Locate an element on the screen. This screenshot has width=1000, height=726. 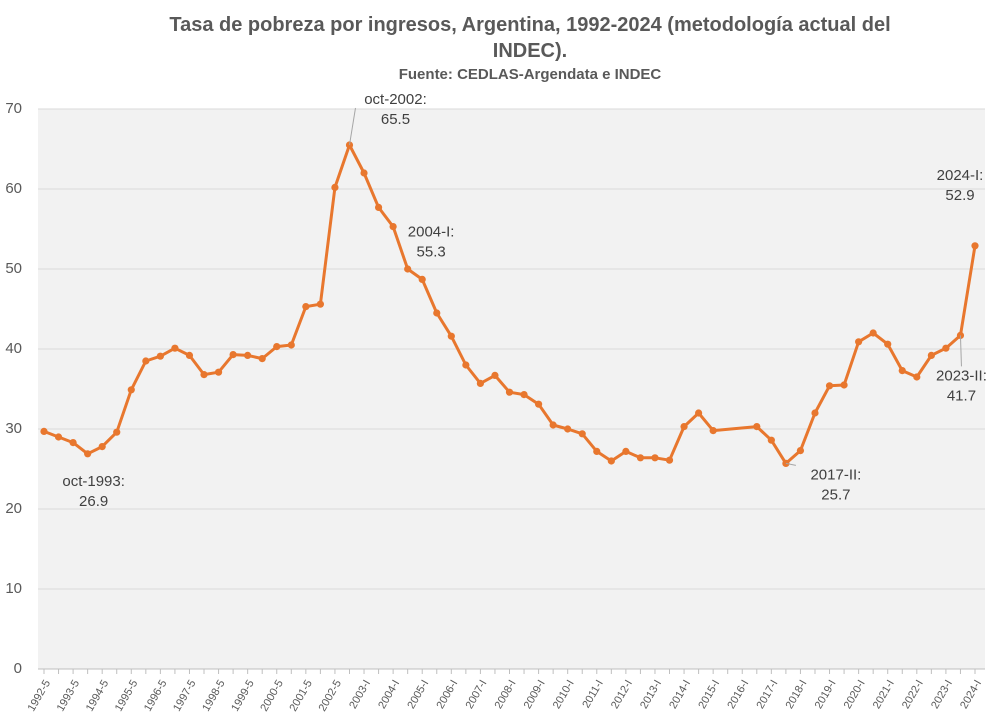
y-tick-label: 10 is located at coordinates (13, 588).